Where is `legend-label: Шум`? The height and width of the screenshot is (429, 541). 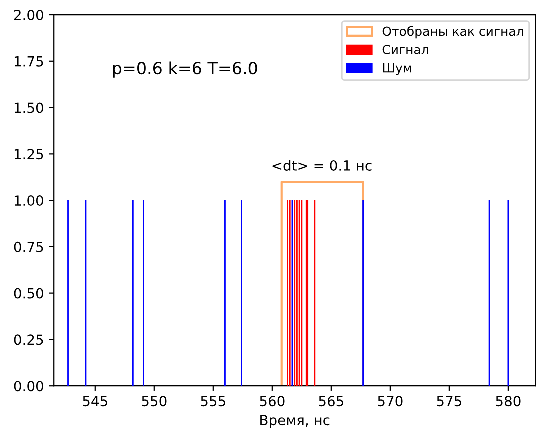
legend-label: Шум is located at coordinates (397, 70).